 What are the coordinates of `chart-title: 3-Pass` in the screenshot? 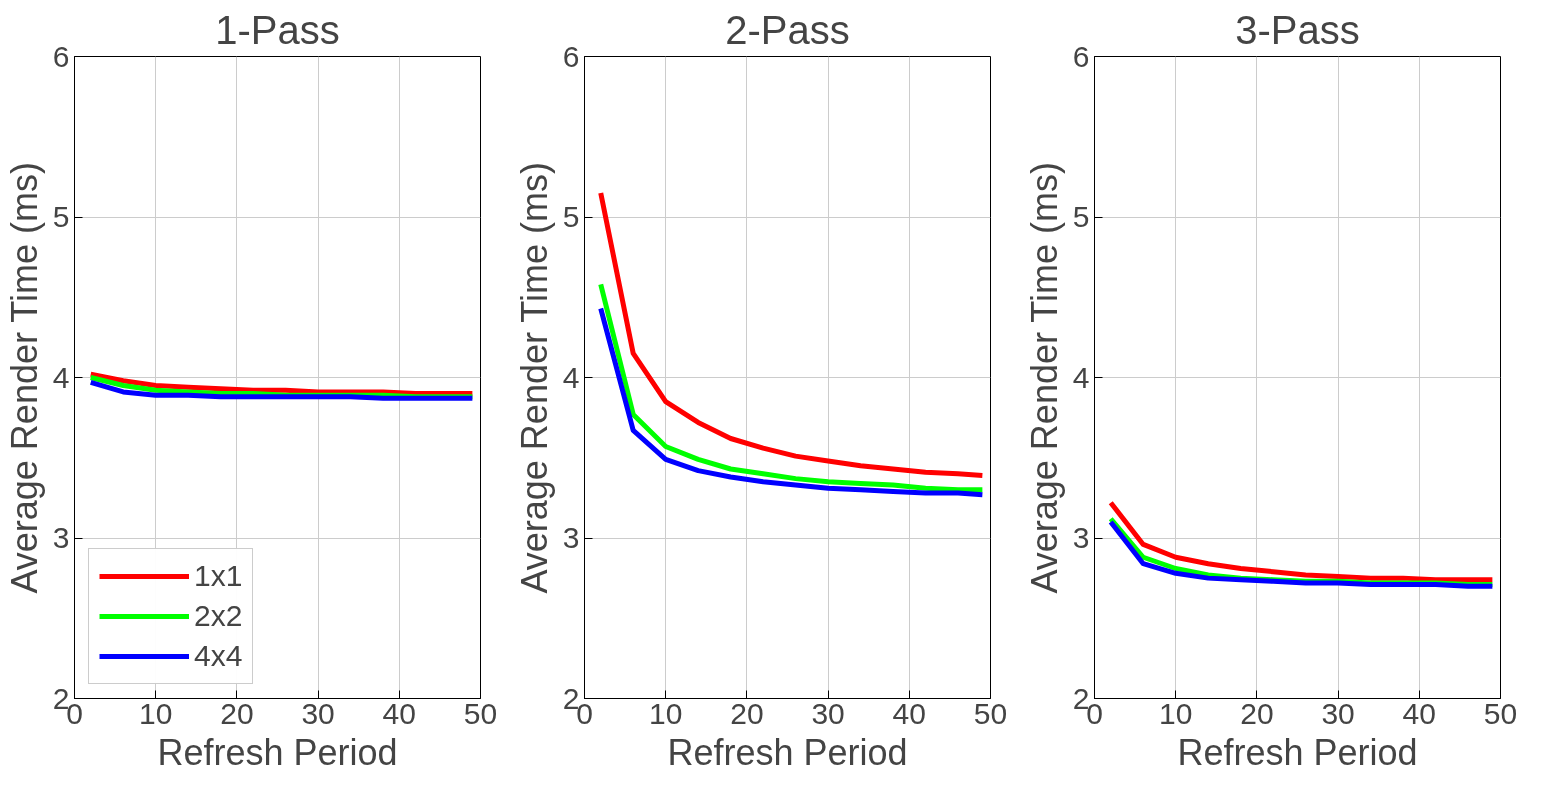 It's located at (1297, 29).